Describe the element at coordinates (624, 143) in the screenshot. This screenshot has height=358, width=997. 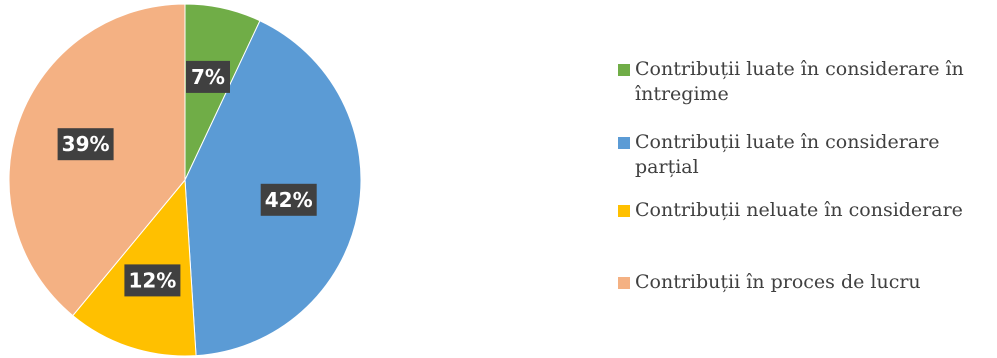
I see `legend-swatch-partial` at that location.